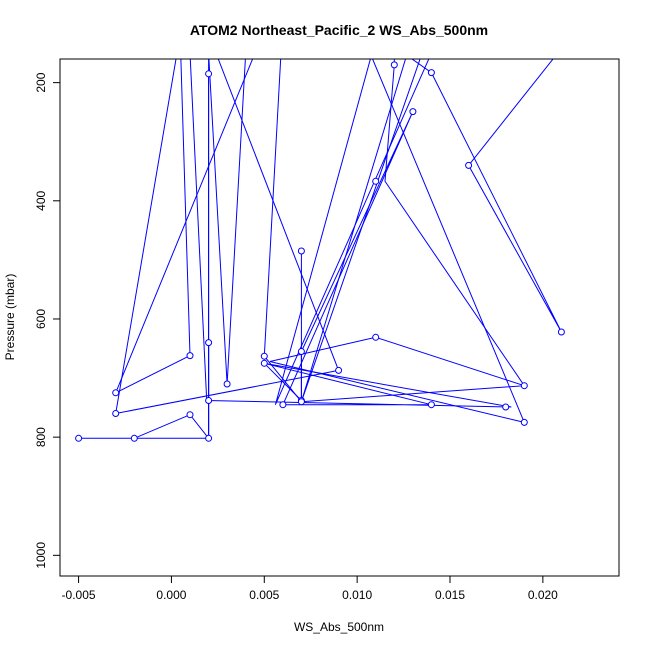  What do you see at coordinates (41, 82) in the screenshot?
I see `y-tick-label: 200` at bounding box center [41, 82].